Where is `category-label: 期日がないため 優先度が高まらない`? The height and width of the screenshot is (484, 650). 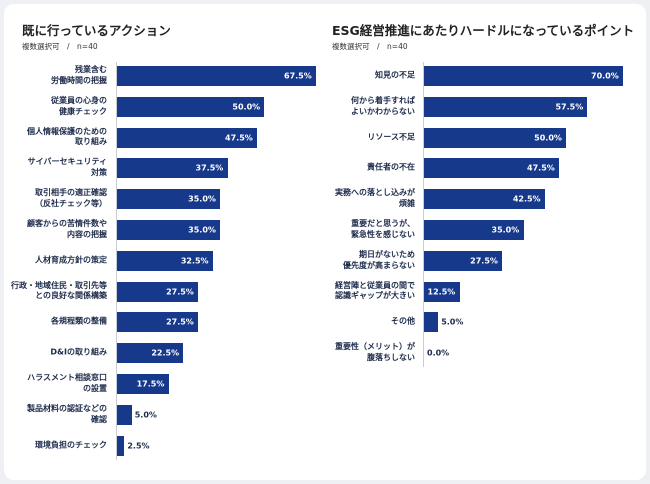 category-label: 期日がないため 優先度が高まらない is located at coordinates (379, 260).